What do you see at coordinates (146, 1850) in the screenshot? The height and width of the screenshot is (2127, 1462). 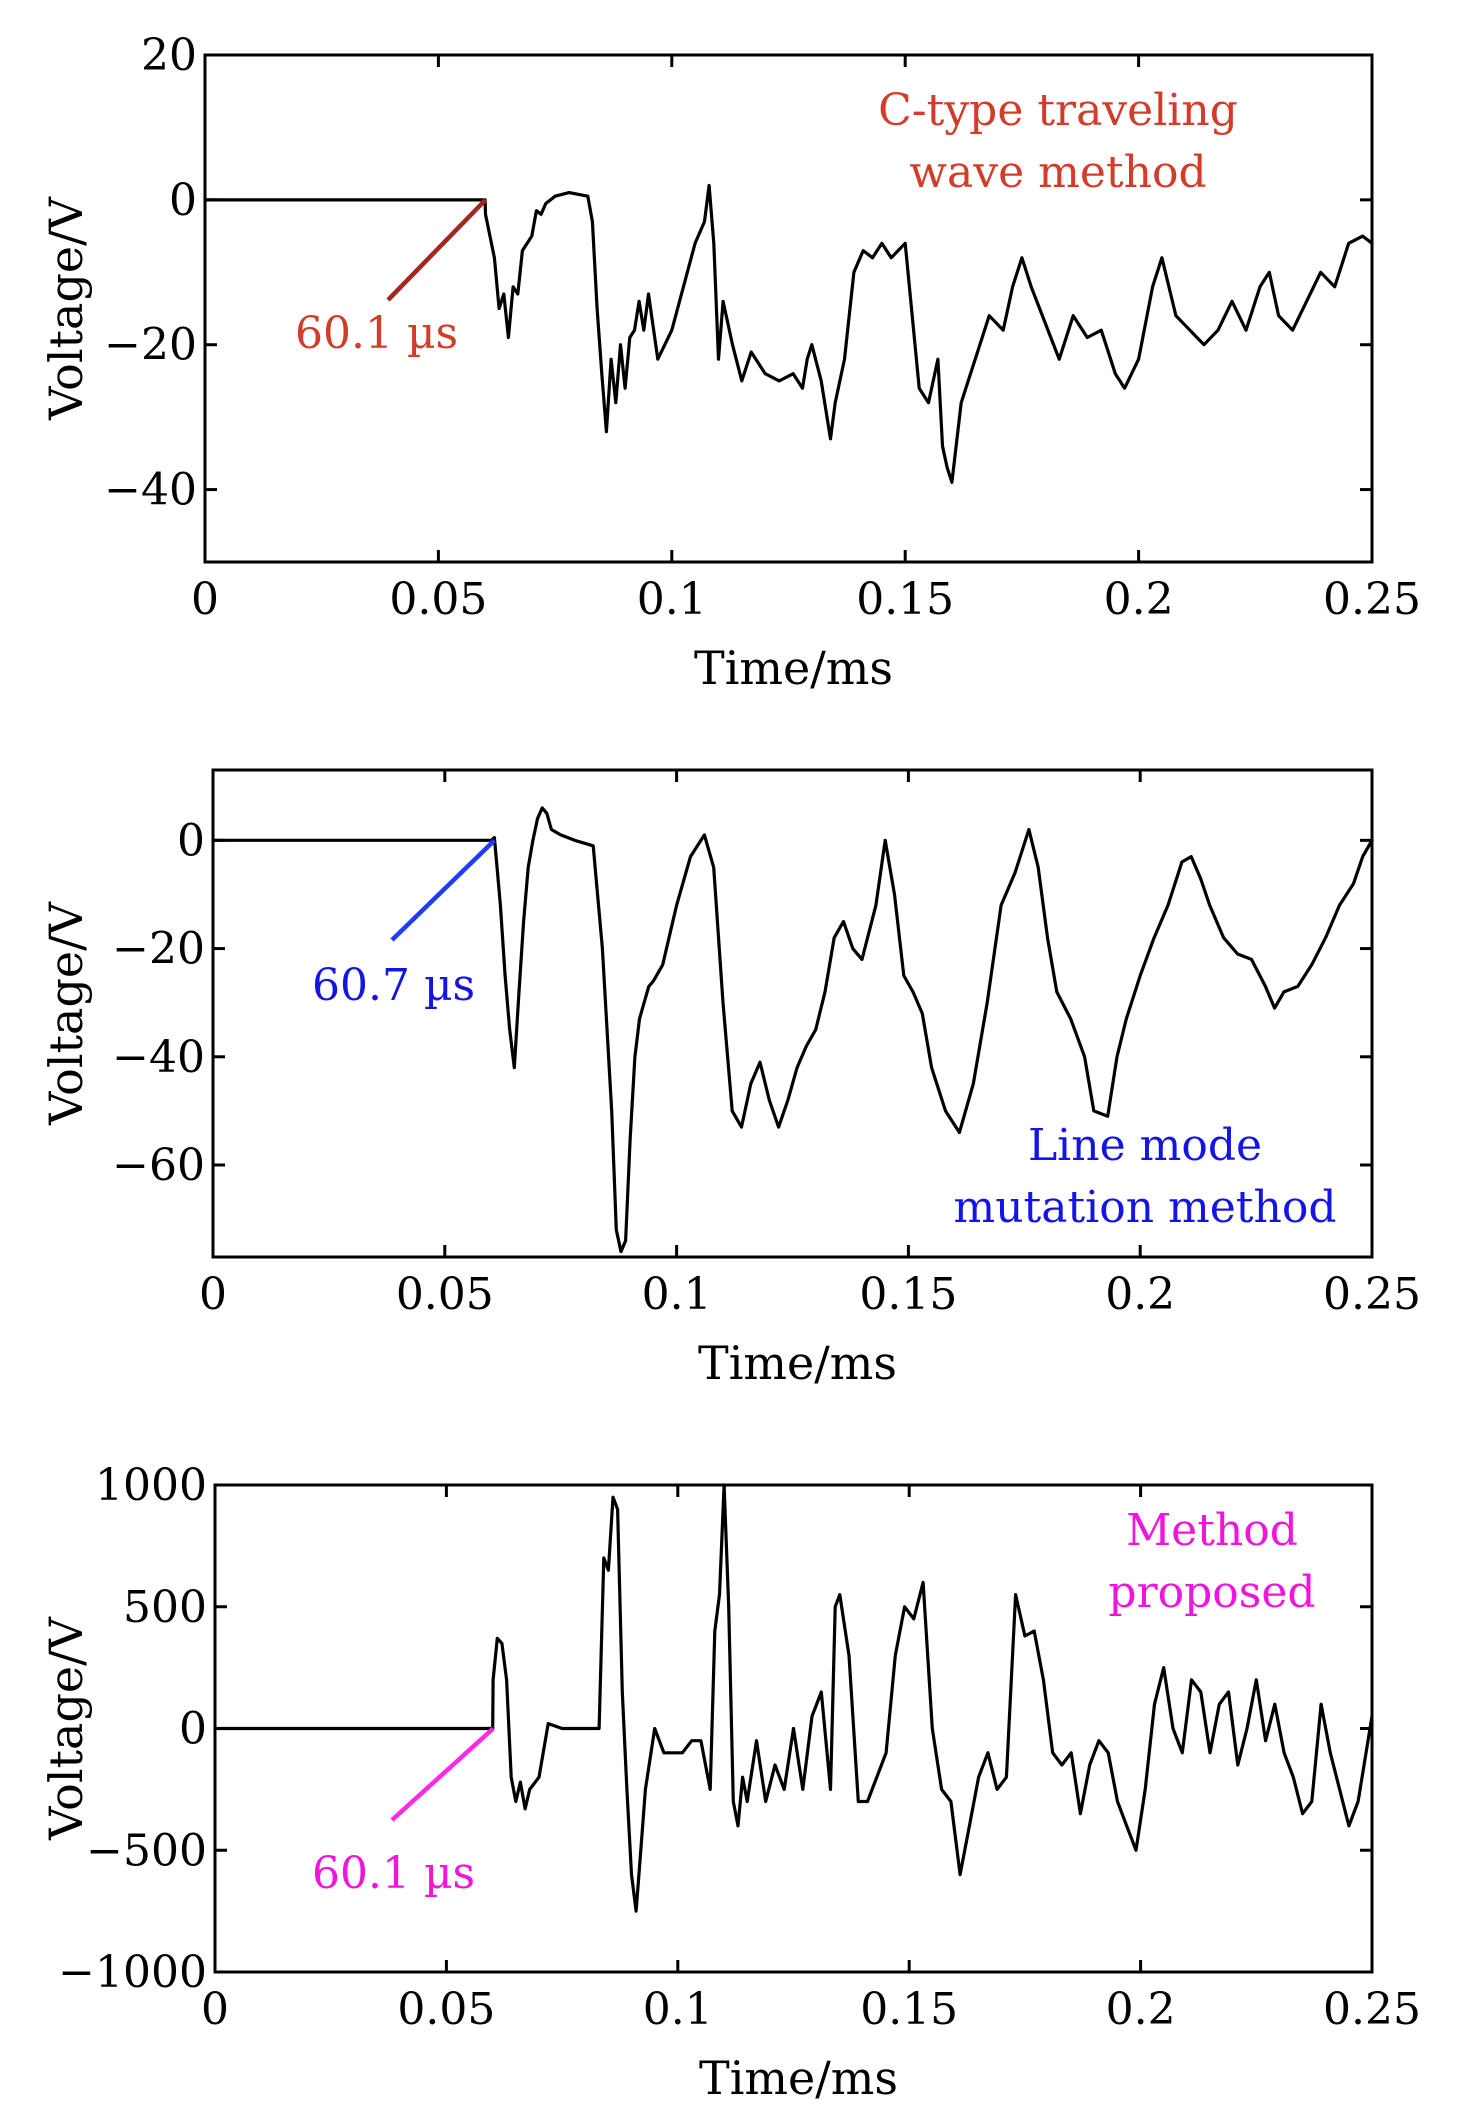 I see `y-tick-label: −500` at bounding box center [146, 1850].